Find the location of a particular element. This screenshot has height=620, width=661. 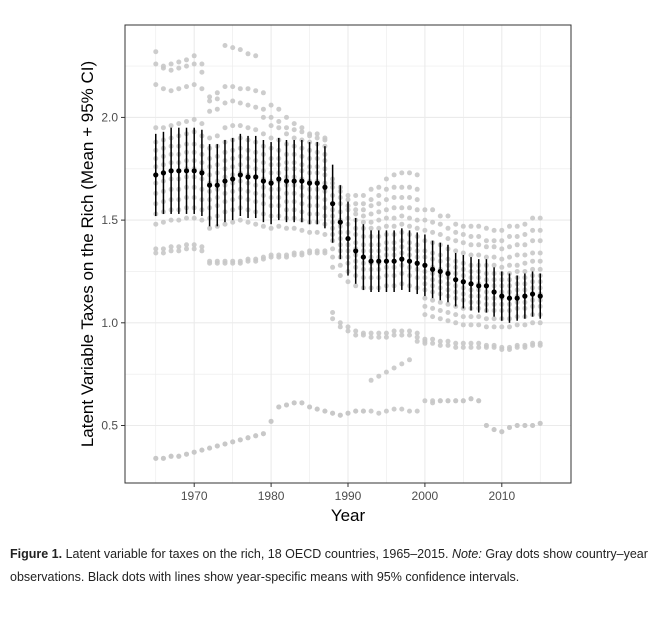

x-tick-label: 2010 is located at coordinates (501, 496).